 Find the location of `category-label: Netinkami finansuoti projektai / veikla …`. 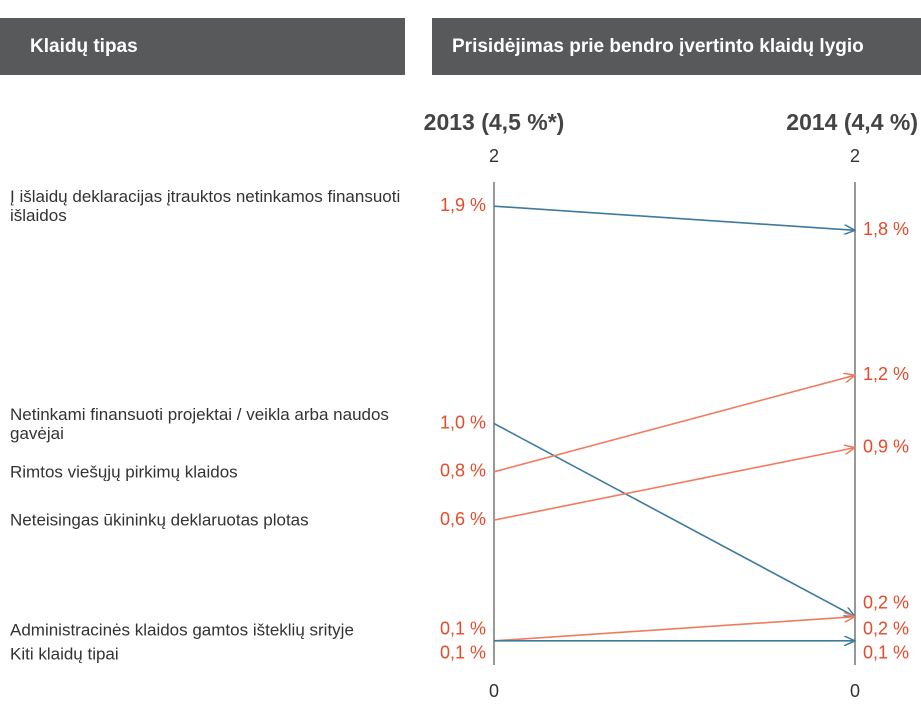

category-label: Netinkami finansuoti projektai / veikla … is located at coordinates (199, 423).